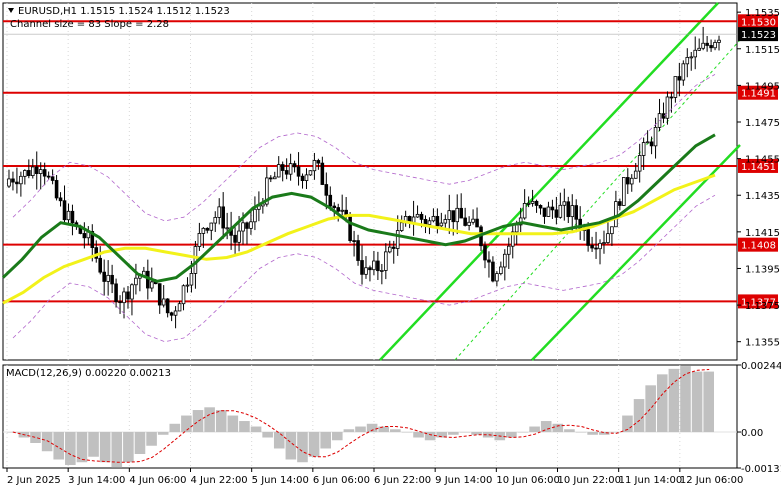 This screenshot has width=781, height=494. I want to click on time-axis-label: 10 Jun 22:00, so click(590, 480).